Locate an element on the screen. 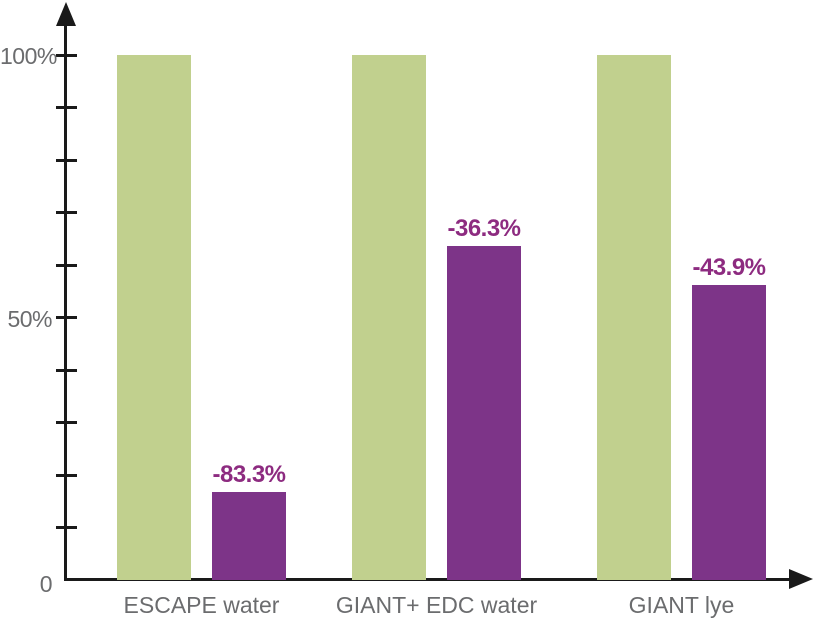 Image resolution: width=814 pixels, height=630 pixels. y-axis-arrow-icon is located at coordinates (66, 14).